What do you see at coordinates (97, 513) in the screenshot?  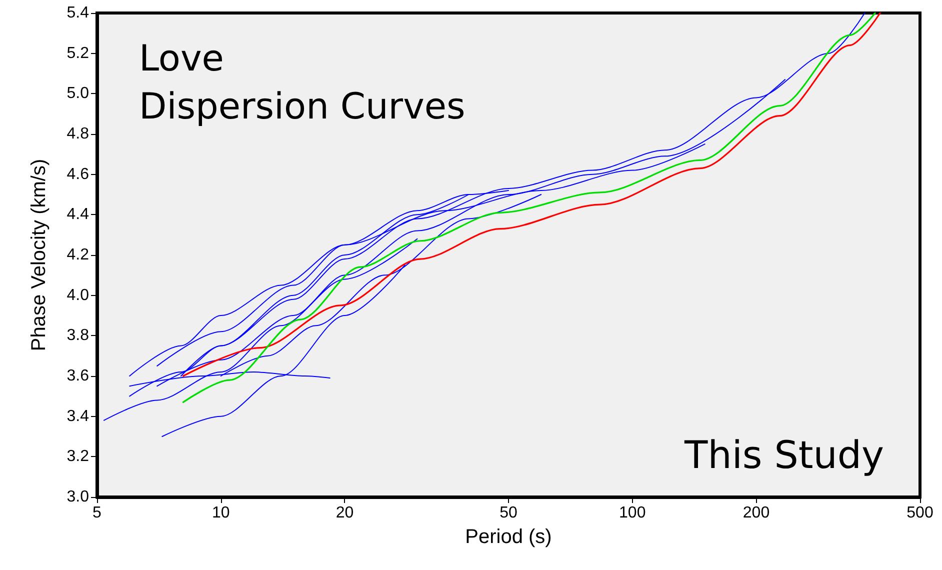 I see `x-tick-label: 5` at bounding box center [97, 513].